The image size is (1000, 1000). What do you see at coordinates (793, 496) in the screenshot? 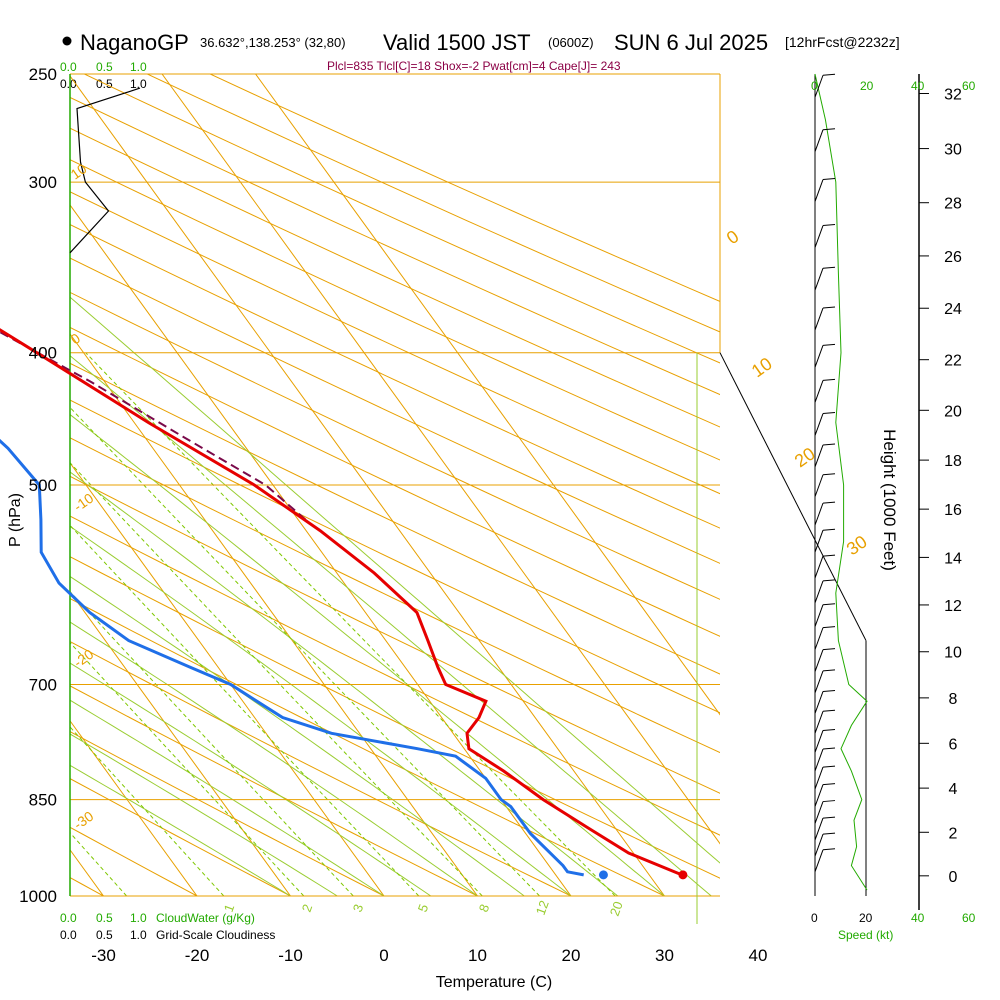
I see `right-slant-line` at bounding box center [793, 496].